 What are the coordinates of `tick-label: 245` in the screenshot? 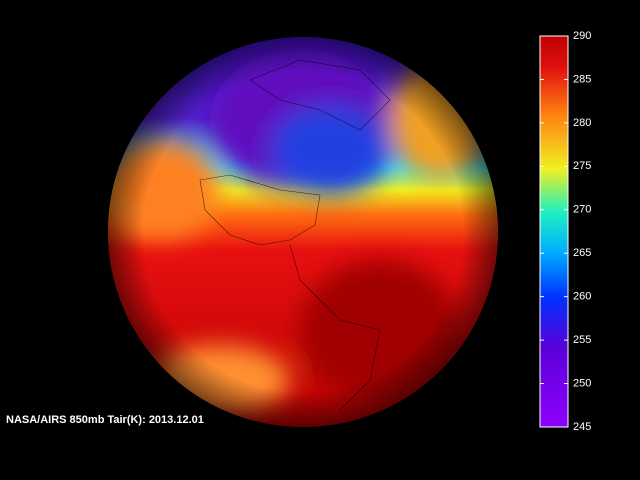 It's located at (582, 427).